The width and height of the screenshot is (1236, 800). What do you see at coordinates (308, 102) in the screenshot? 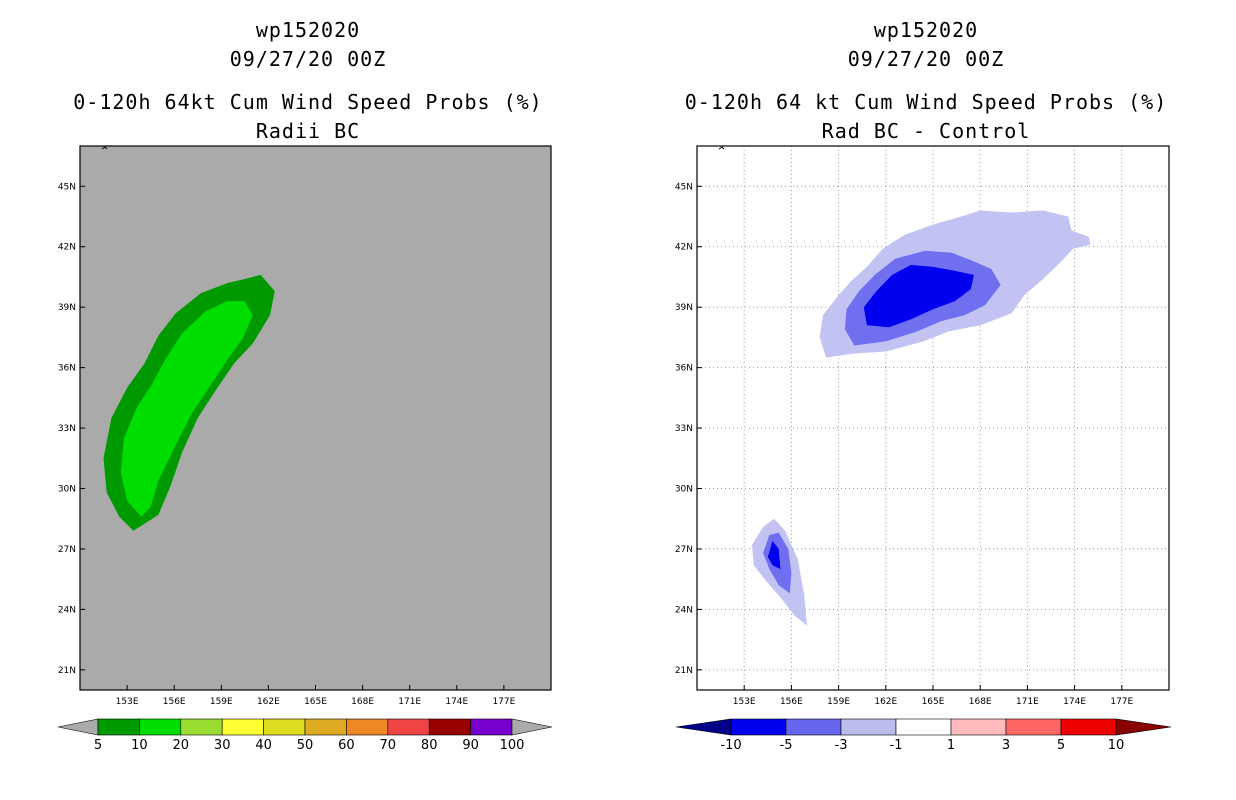
I see `left-chart-title: 0-120h 64kt Cum Wind Speed Probs (%)` at bounding box center [308, 102].